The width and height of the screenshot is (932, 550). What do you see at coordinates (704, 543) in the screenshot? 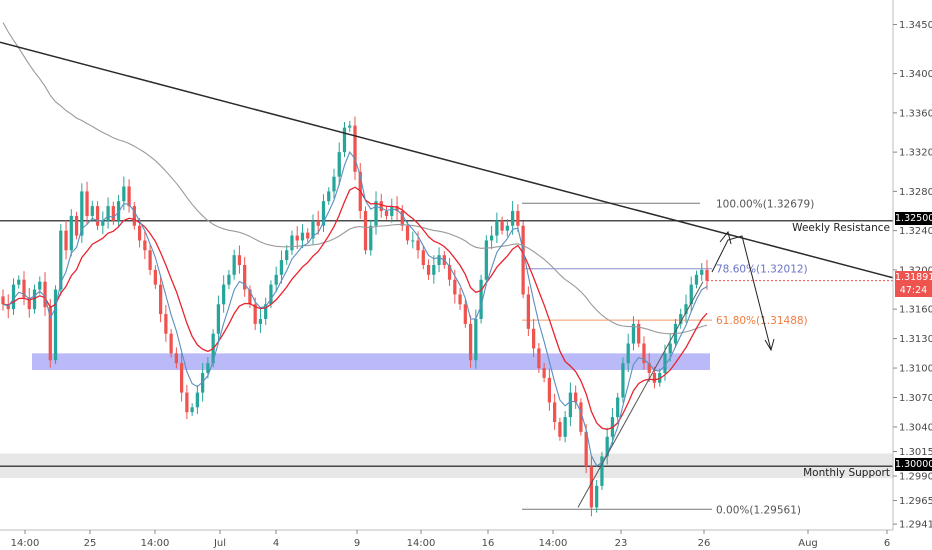
I see `x-tick-label: 26` at bounding box center [704, 543].